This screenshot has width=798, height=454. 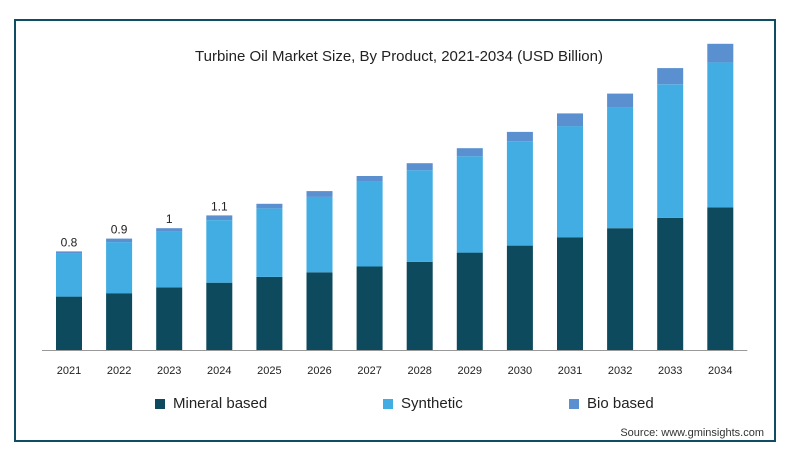 What do you see at coordinates (169, 371) in the screenshot?
I see `x-tick-label-2023: 2023` at bounding box center [169, 371].